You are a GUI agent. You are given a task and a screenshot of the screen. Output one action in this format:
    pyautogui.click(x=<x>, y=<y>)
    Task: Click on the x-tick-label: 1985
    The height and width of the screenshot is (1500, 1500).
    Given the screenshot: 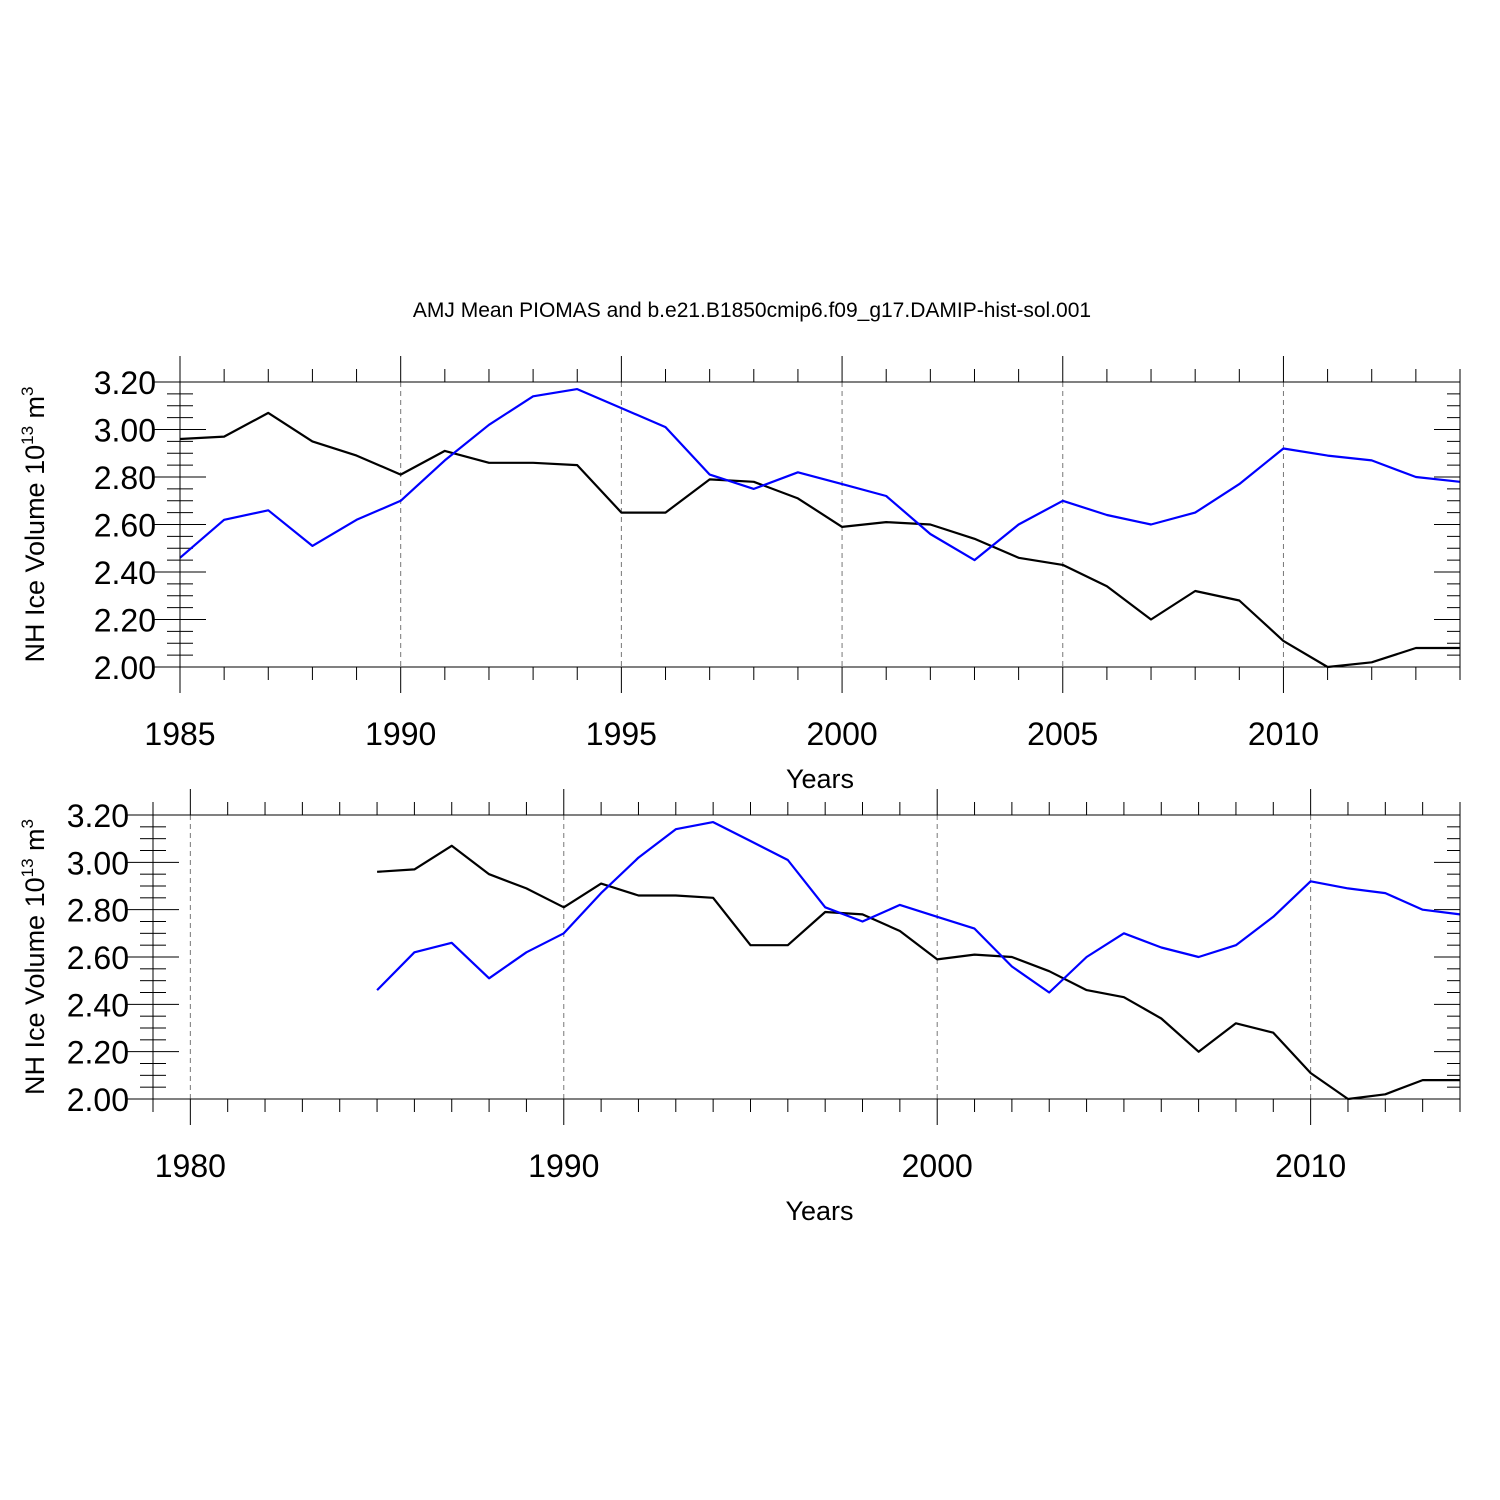 What is the action you would take?
    pyautogui.click(x=179, y=734)
    